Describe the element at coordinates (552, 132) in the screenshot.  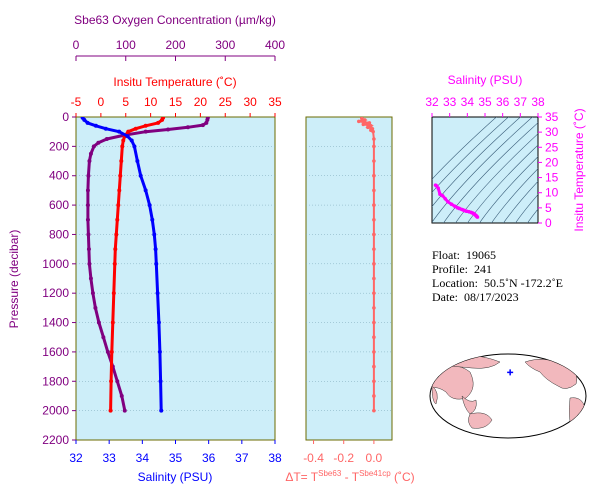
I see `ts-y-tick-label: 30` at that location.